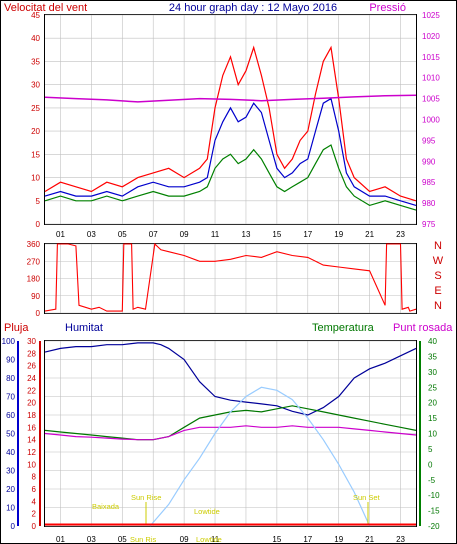  I want to click on y-tick-pressure-1005: 1005, so click(431, 99).